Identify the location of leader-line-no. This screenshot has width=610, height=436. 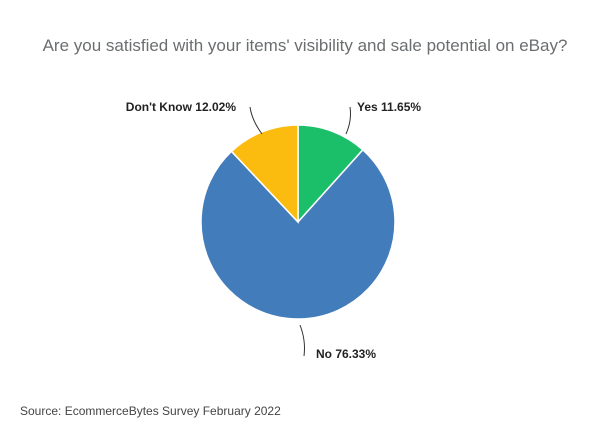
(302, 340).